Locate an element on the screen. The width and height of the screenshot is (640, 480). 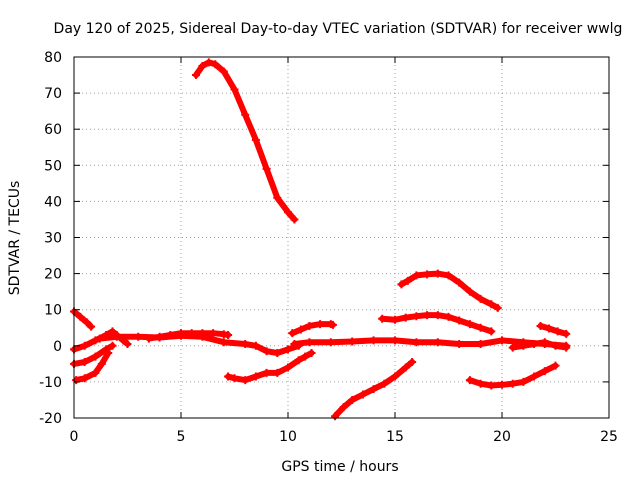
y-tick-label: 10 is located at coordinates (53, 311).